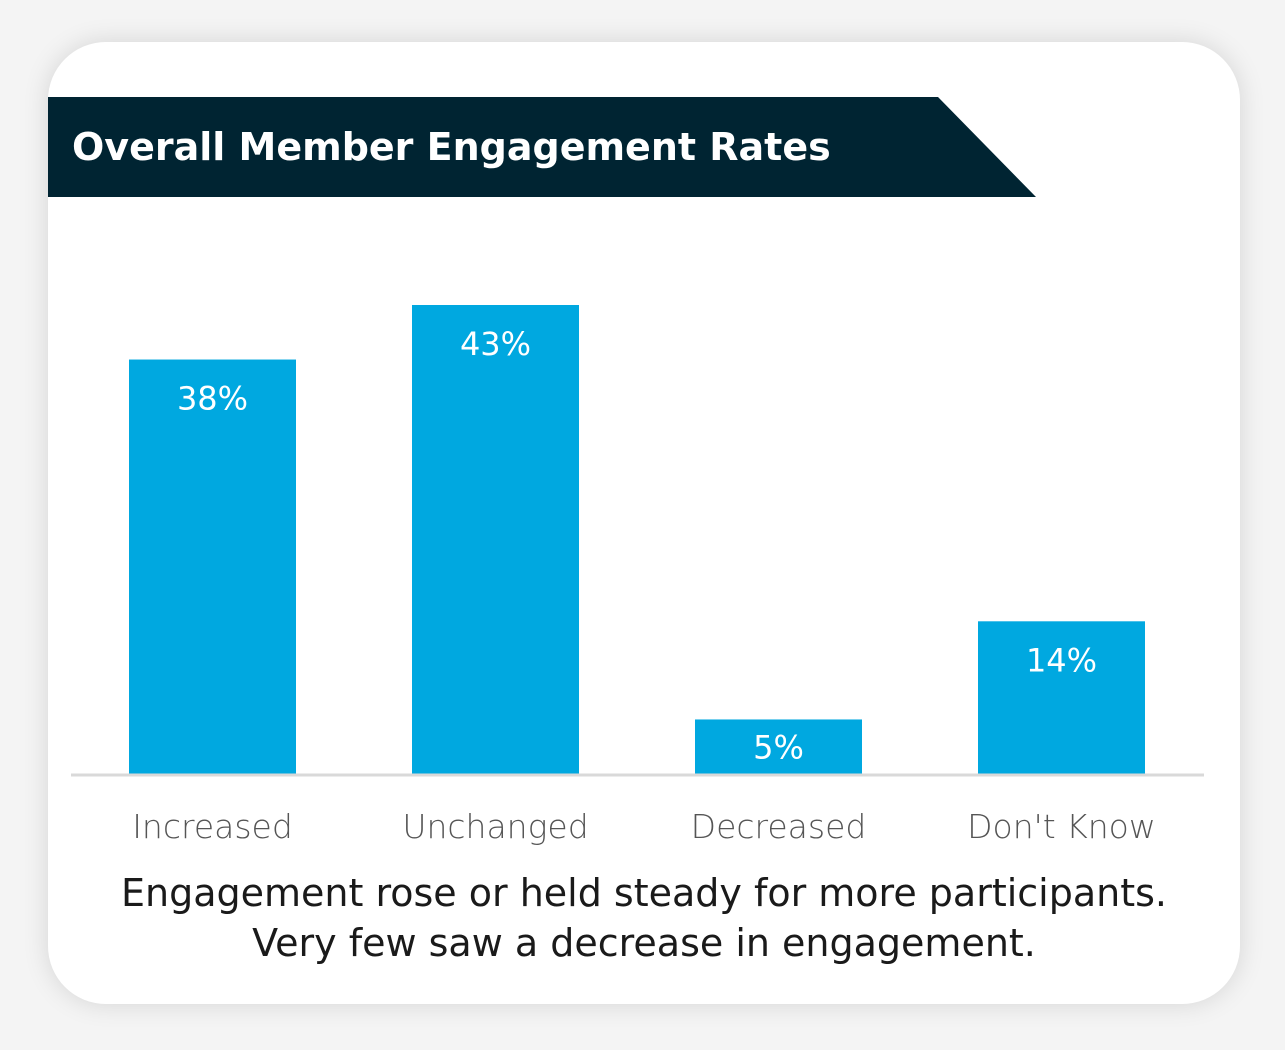  I want to click on bar-decreased, so click(778, 746).